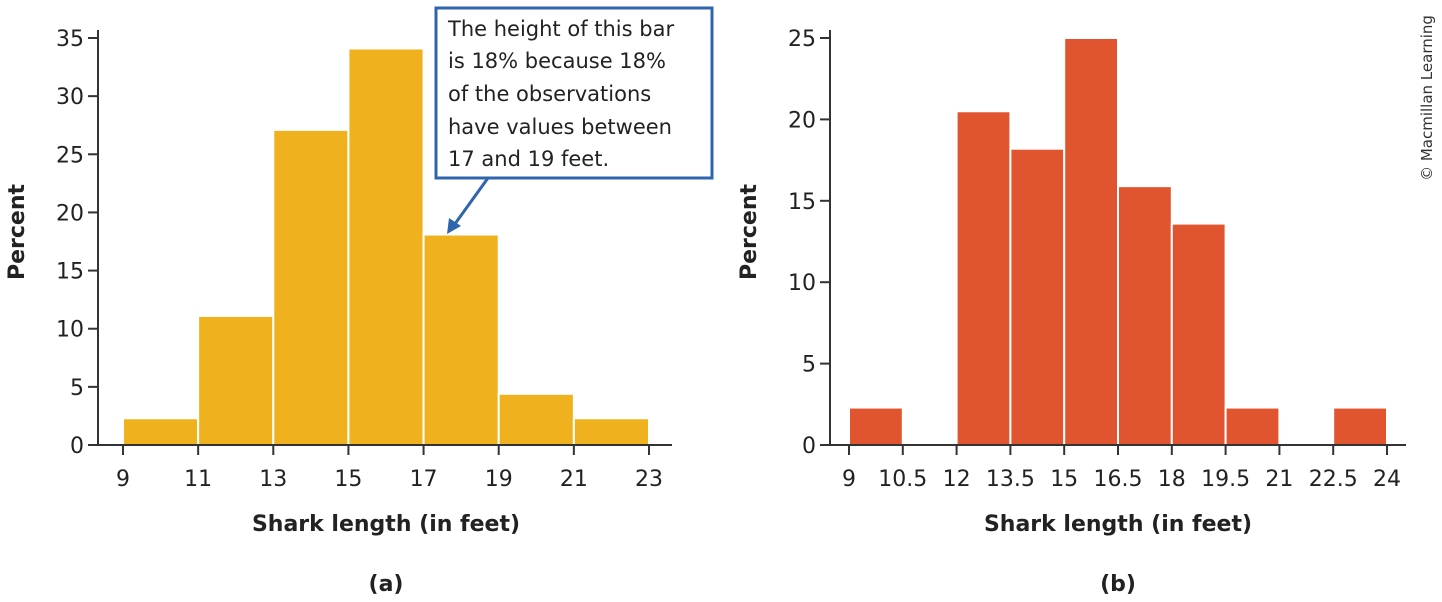  I want to click on x-tick-label: 24, so click(1387, 479).